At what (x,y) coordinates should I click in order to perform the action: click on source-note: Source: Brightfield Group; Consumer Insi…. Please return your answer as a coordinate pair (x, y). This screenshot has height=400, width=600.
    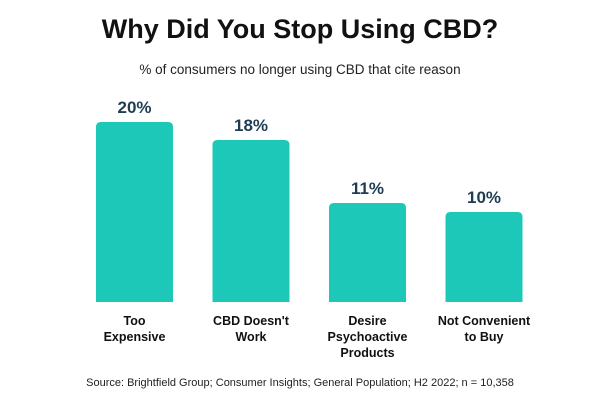
    Looking at the image, I should click on (300, 383).